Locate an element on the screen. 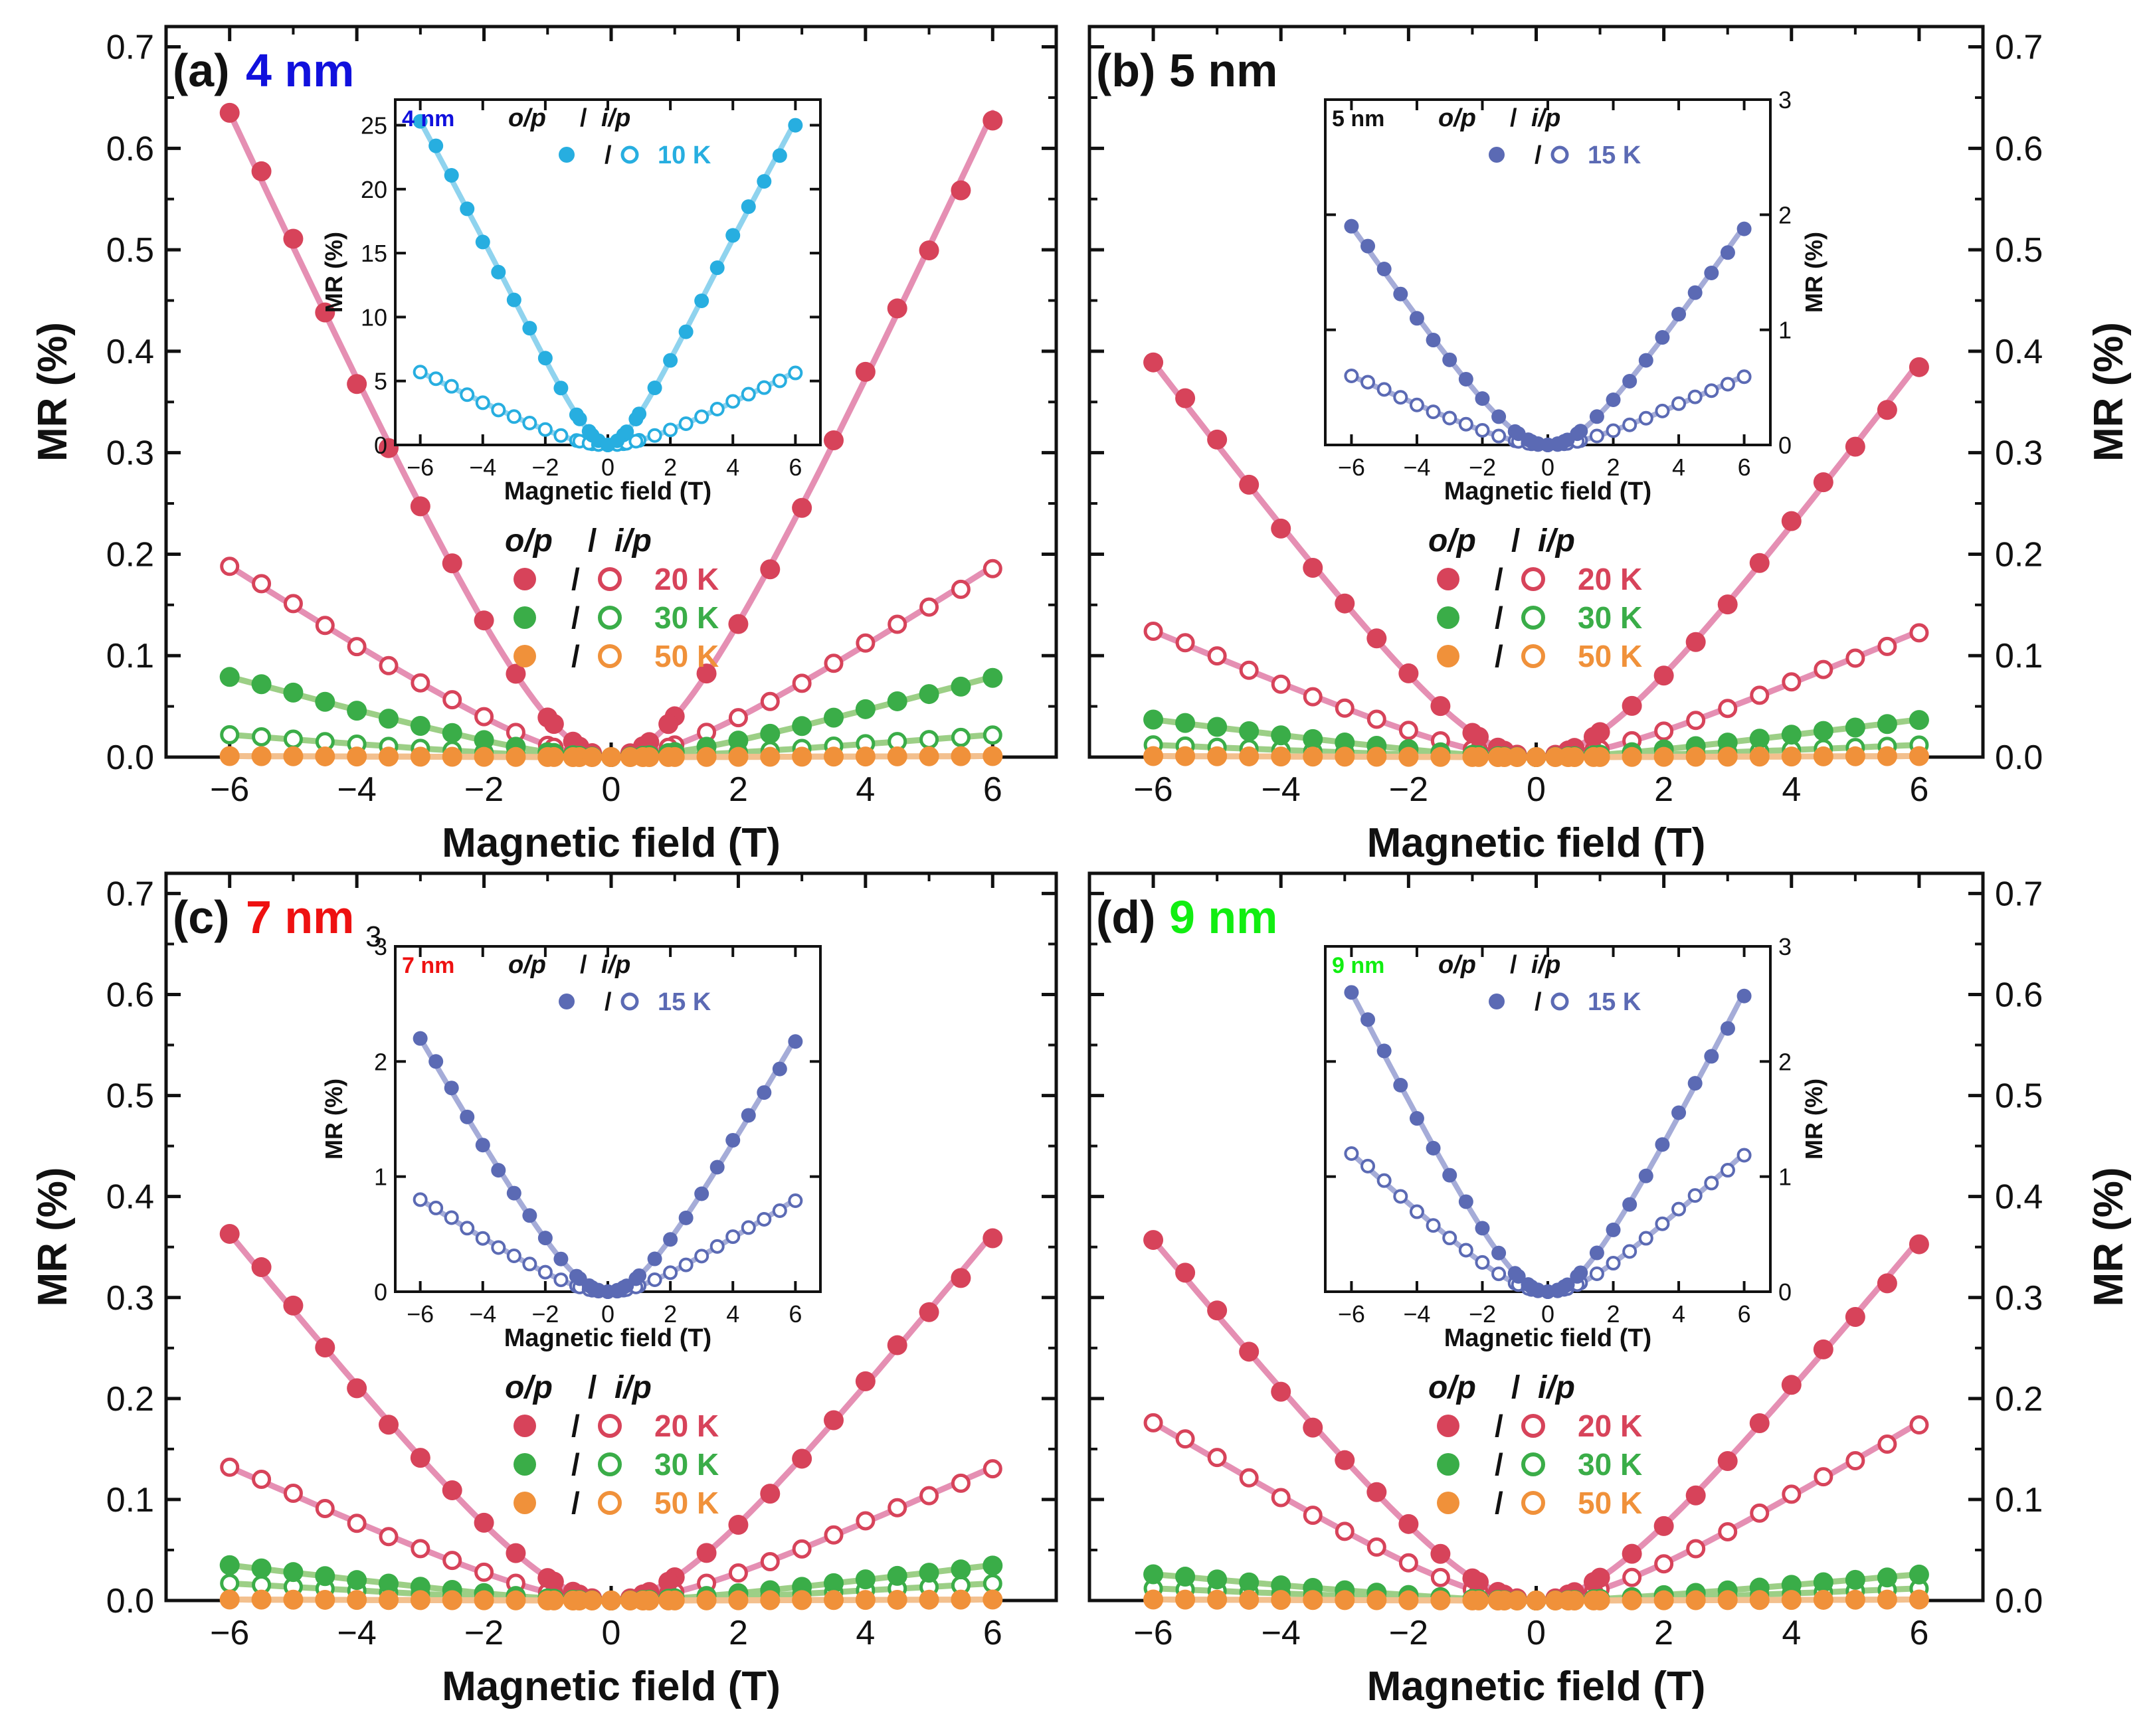 Image resolution: width=2151 pixels, height=1736 pixels. x-tick-label: −2 is located at coordinates (1408, 790).